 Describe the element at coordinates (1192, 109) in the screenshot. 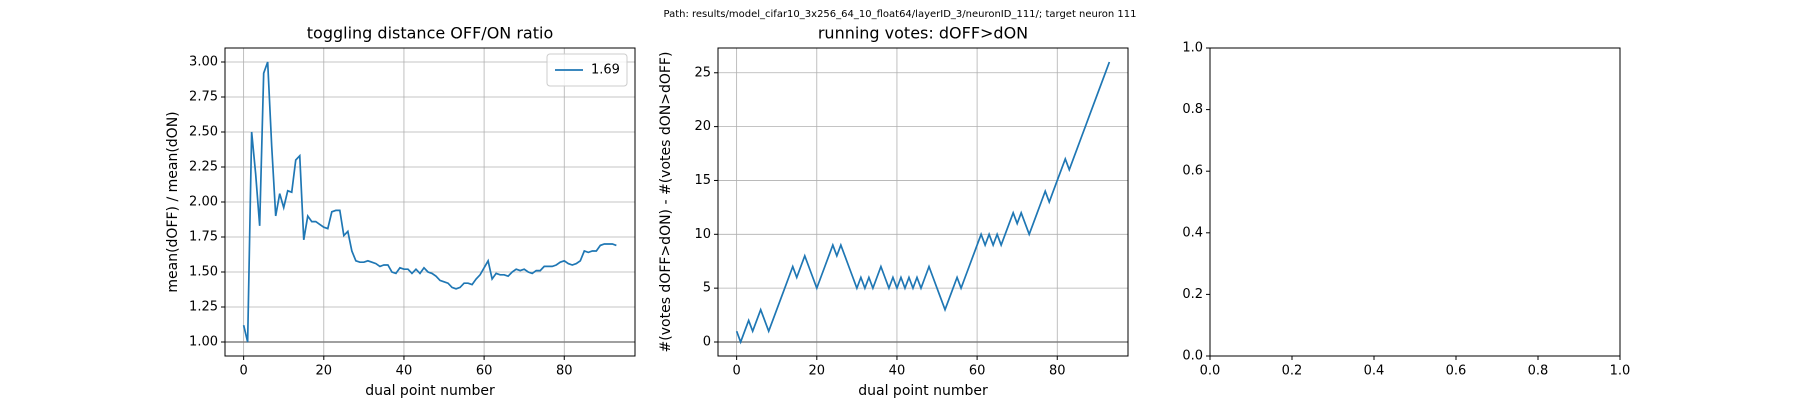

I see `y-tick-label: 0.8` at that location.